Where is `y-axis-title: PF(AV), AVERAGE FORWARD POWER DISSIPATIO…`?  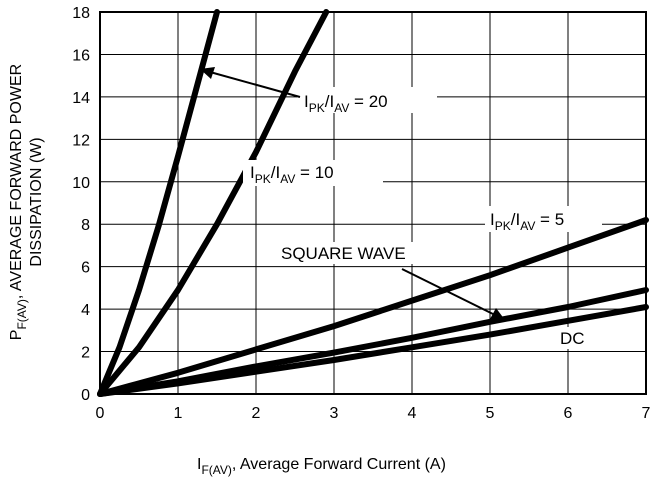 y-axis-title: PF(AV), AVERAGE FORWARD POWER DISSIPATIO… is located at coordinates (26, 202).